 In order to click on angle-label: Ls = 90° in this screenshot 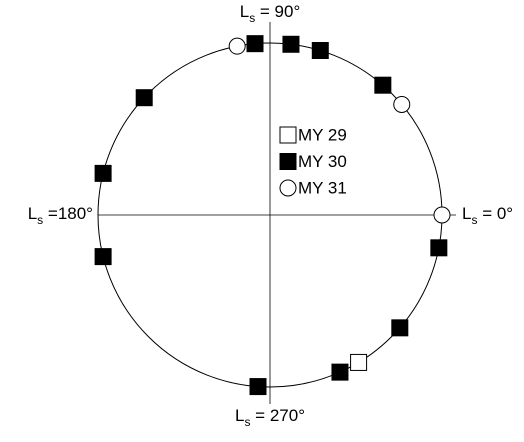, I will do `click(270, 13)`.